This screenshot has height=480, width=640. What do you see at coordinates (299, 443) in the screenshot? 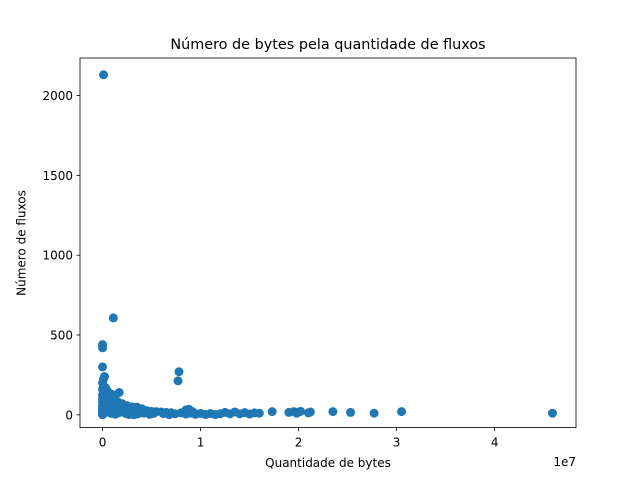
I see `x-tick-label: 2` at bounding box center [299, 443].